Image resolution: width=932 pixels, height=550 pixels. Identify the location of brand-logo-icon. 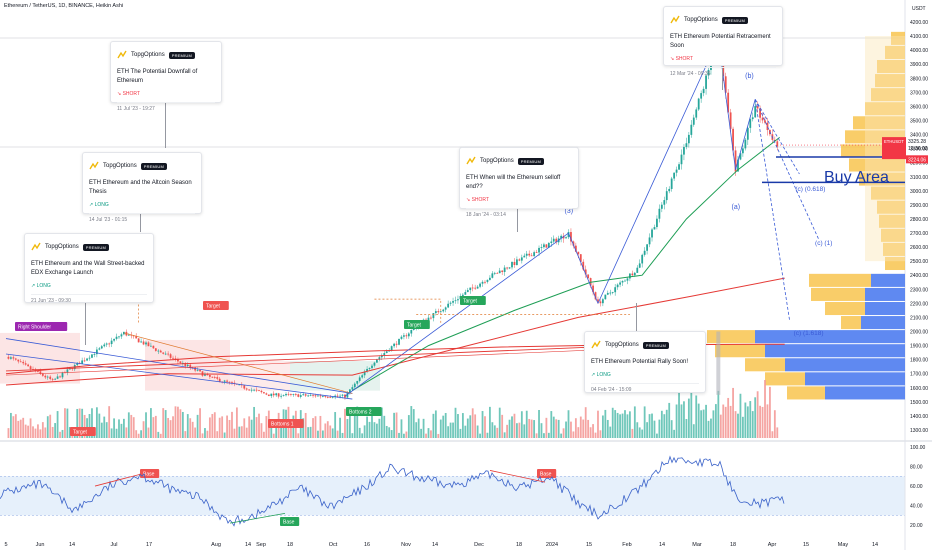
(122, 54).